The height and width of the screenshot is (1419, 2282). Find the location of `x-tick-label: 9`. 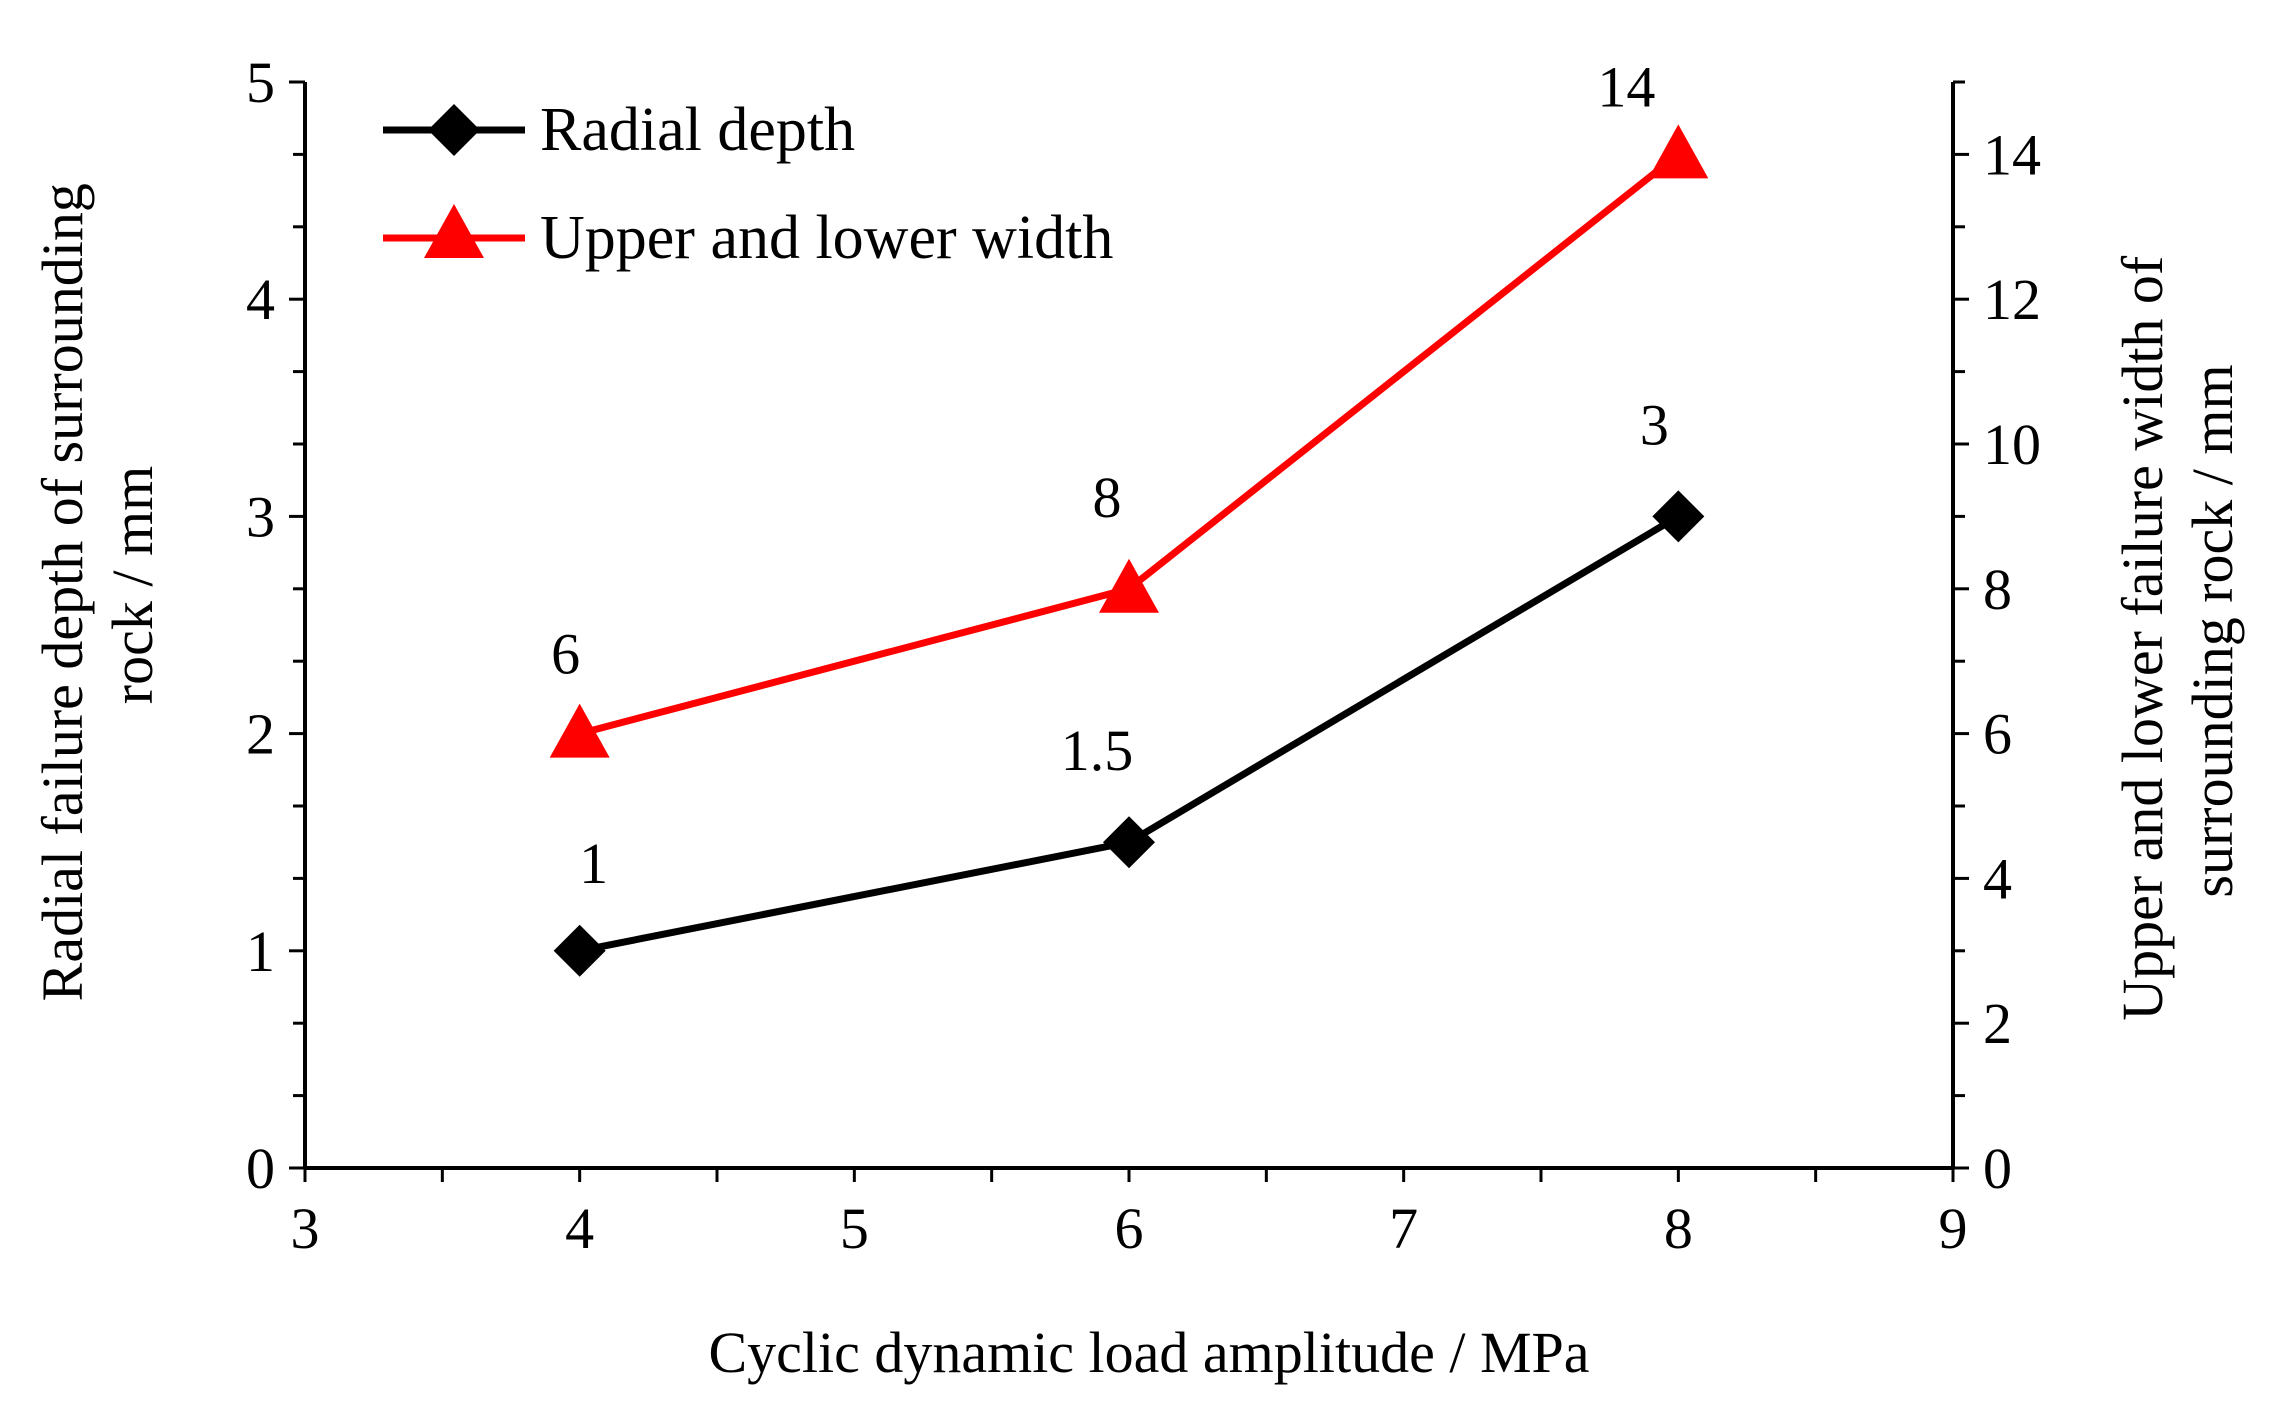

x-tick-label: 9 is located at coordinates (1953, 1228).